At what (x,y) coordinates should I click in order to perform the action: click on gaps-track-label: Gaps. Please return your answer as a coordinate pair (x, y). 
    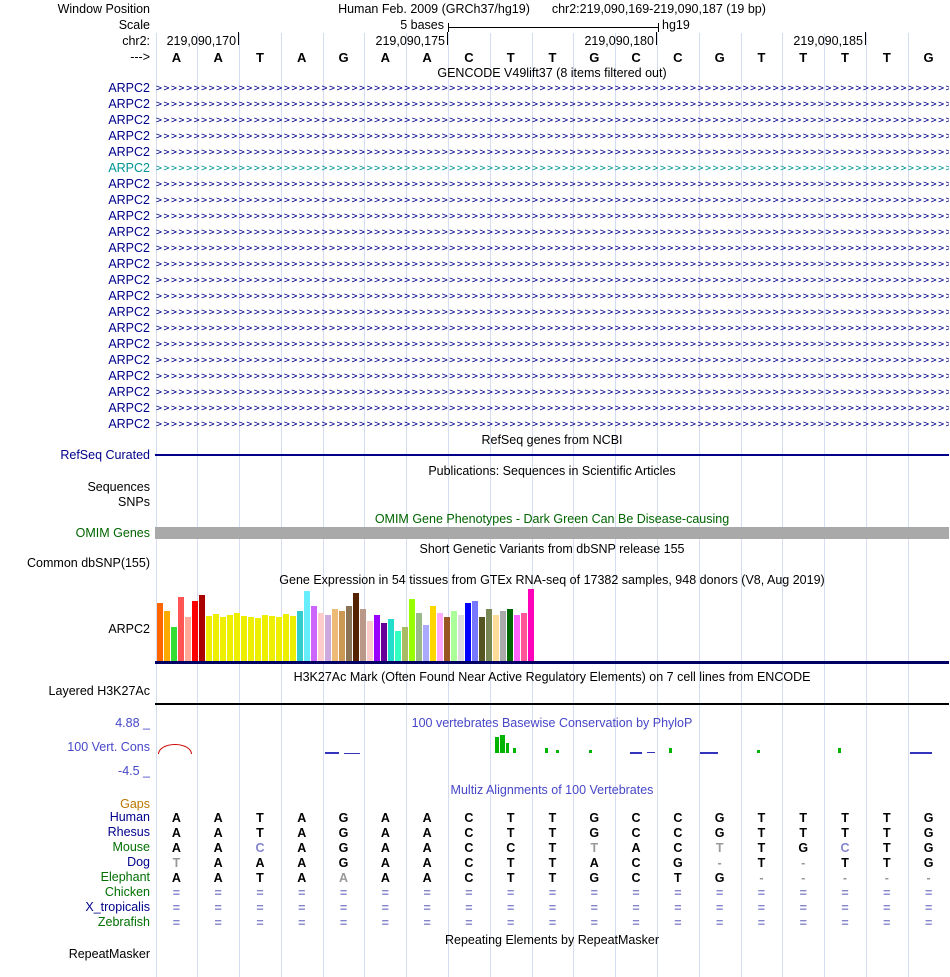
    Looking at the image, I should click on (135, 804).